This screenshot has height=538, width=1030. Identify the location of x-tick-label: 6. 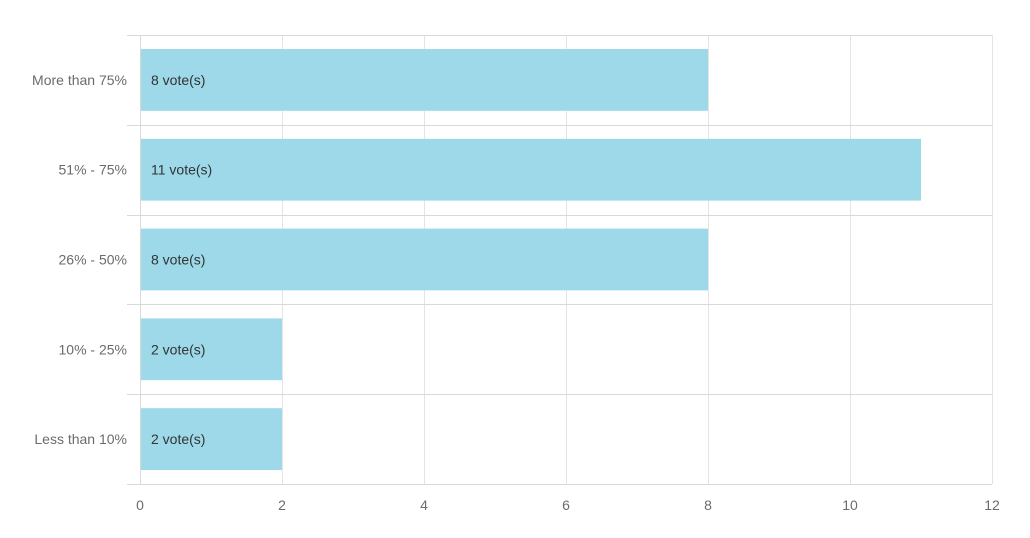
(566, 505).